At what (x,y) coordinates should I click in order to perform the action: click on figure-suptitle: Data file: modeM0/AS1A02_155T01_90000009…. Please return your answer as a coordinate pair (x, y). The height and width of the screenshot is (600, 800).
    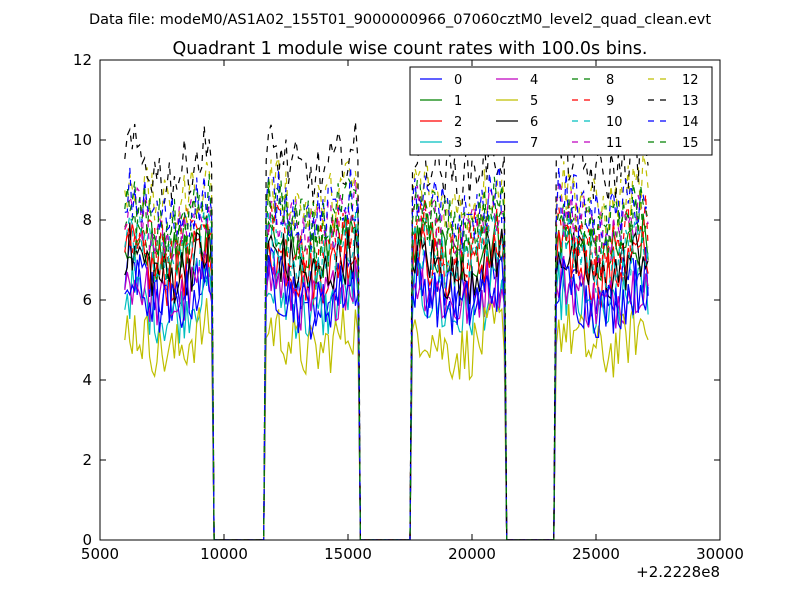
    Looking at the image, I should click on (400, 20).